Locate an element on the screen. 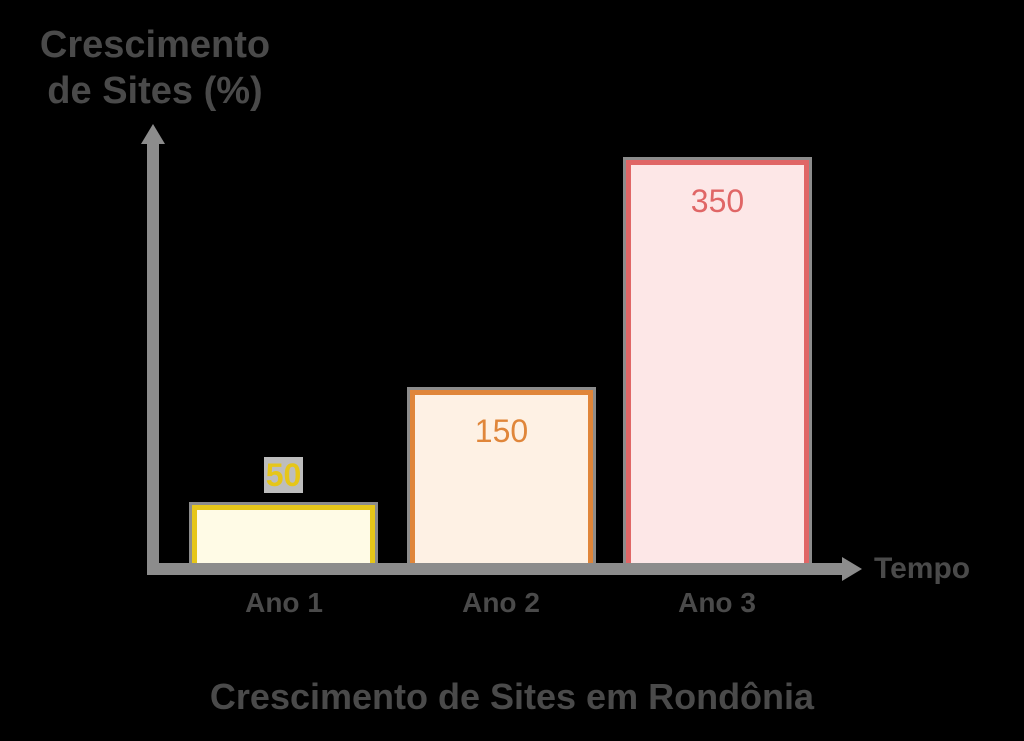 Image resolution: width=1024 pixels, height=741 pixels. bar-value-label: 150 is located at coordinates (501, 431).